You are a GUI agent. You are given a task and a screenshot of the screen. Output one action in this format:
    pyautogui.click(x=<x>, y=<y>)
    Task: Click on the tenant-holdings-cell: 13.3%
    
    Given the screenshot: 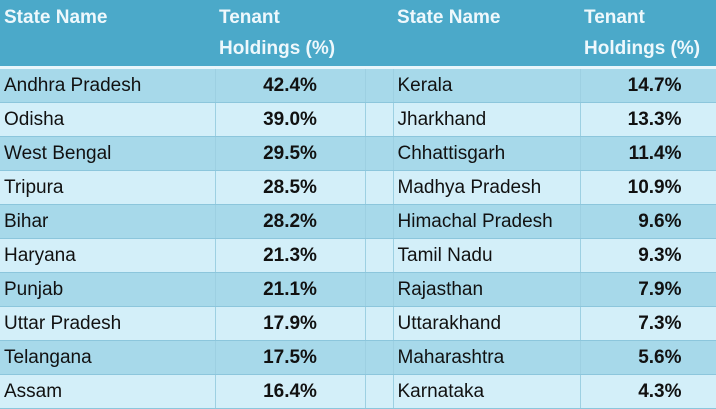 What is the action you would take?
    pyautogui.click(x=648, y=119)
    